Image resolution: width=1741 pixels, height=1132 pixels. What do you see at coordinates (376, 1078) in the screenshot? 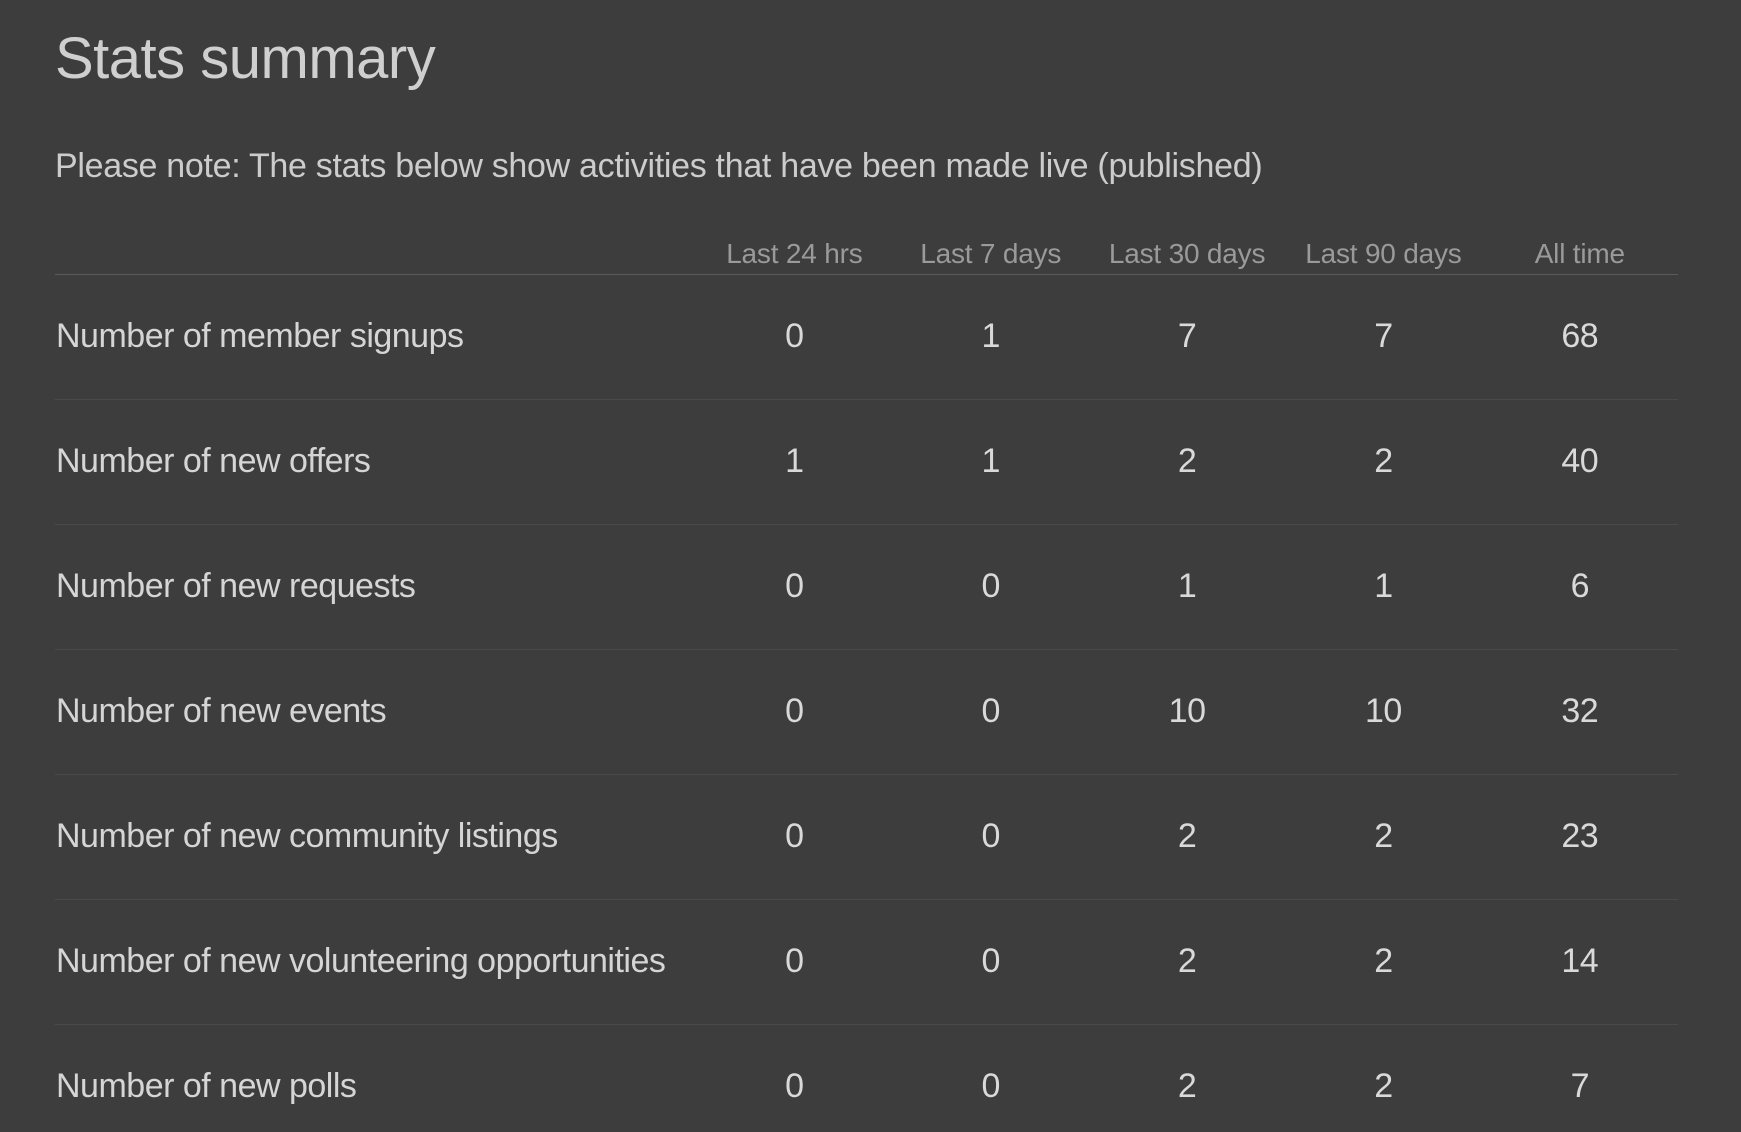
I see `row-label: Number of new polls` at bounding box center [376, 1078].